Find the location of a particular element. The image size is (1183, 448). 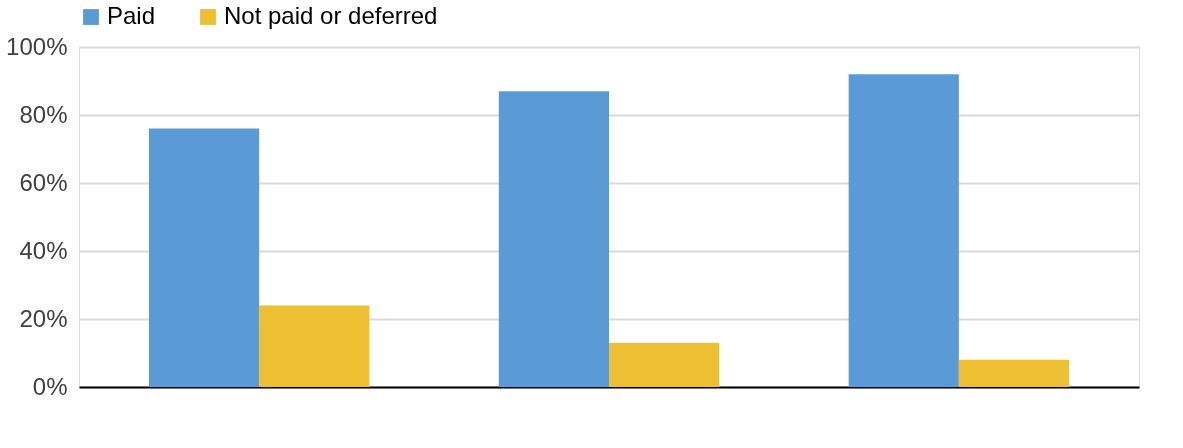

legend-label: Paid is located at coordinates (131, 15).